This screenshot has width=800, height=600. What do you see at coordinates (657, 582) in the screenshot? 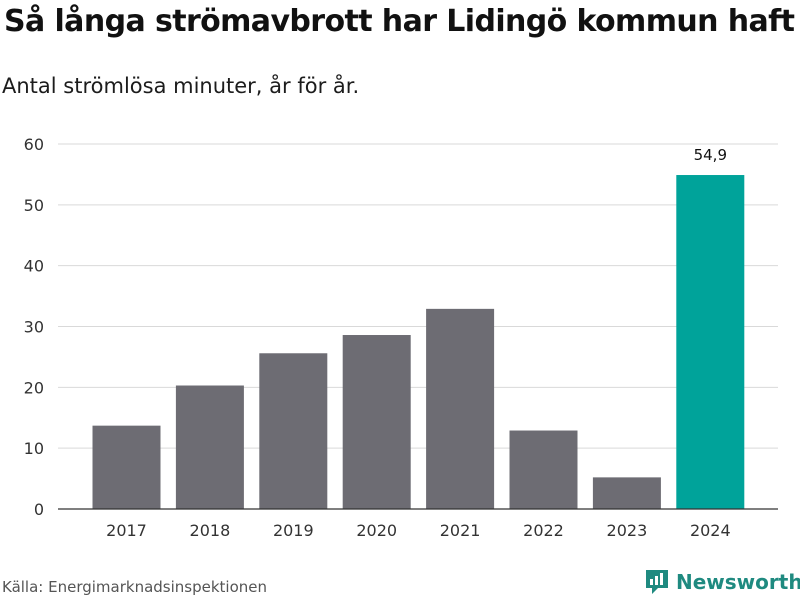
I see `newsworthy-logo-icon` at bounding box center [657, 582].